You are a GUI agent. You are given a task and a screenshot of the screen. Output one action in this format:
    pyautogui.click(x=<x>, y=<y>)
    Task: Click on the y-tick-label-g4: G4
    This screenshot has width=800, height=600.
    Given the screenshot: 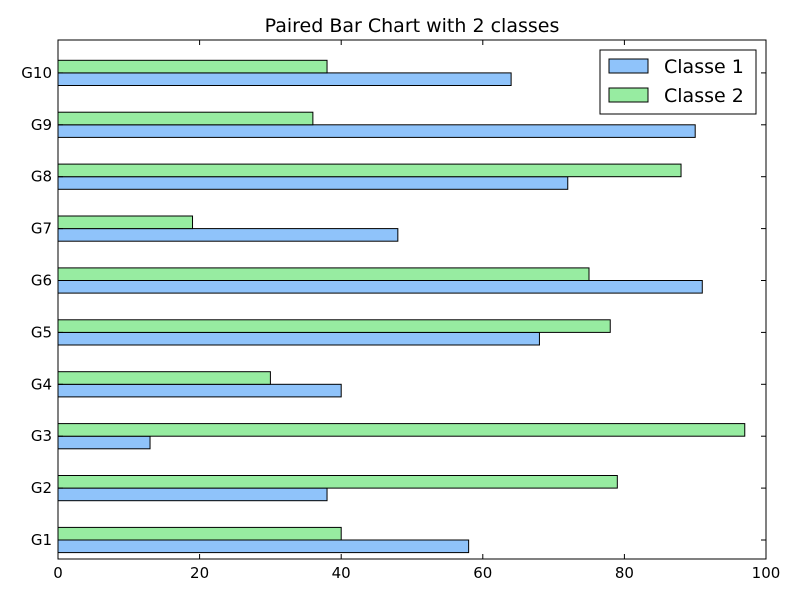 What is the action you would take?
    pyautogui.click(x=41, y=384)
    